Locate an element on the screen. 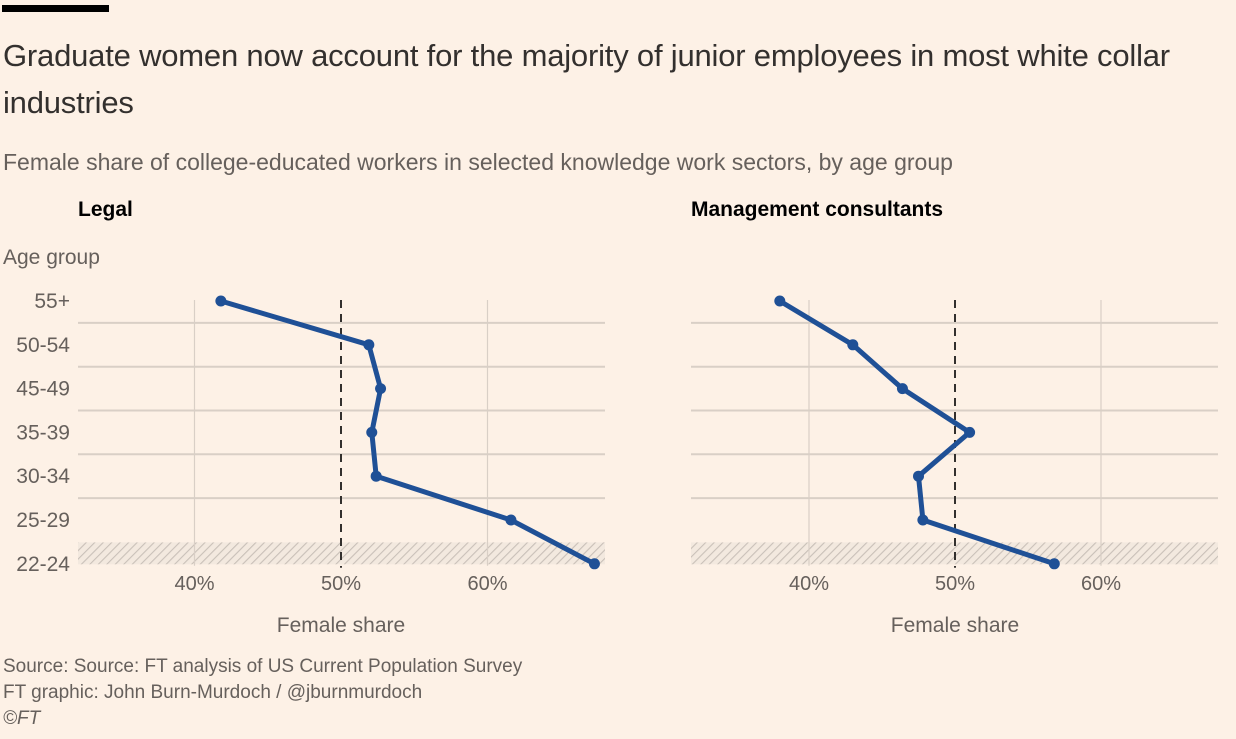 The image size is (1236, 739). category-label: 30-34 is located at coordinates (43, 476).